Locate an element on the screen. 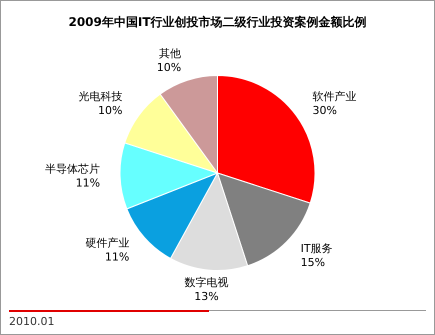  text: 2010.01 is located at coordinates (31, 321).